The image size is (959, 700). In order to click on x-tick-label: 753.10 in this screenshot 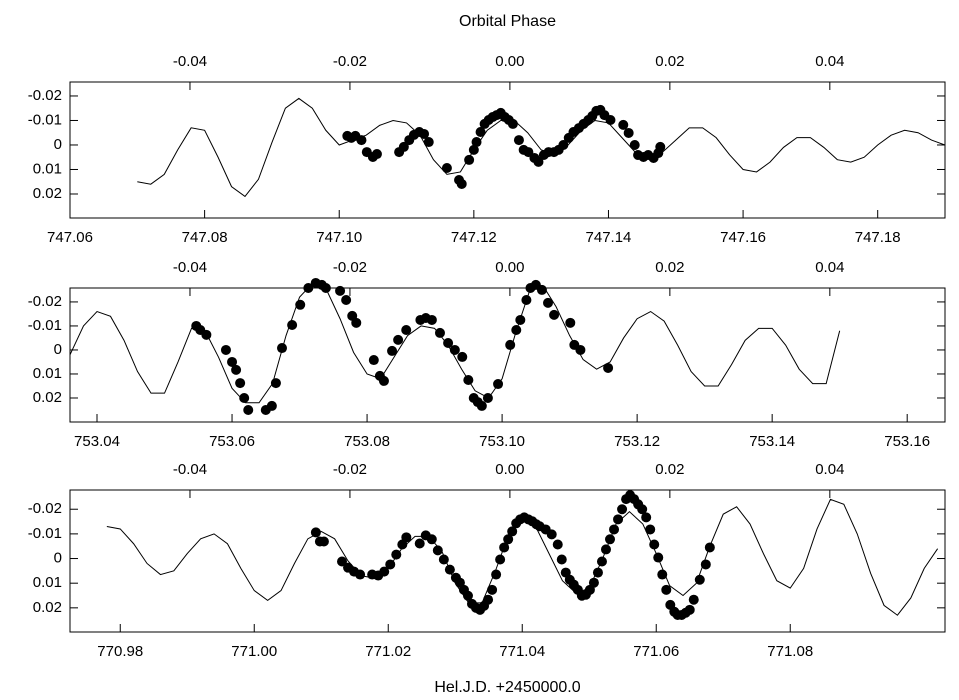, I will do `click(502, 441)`.